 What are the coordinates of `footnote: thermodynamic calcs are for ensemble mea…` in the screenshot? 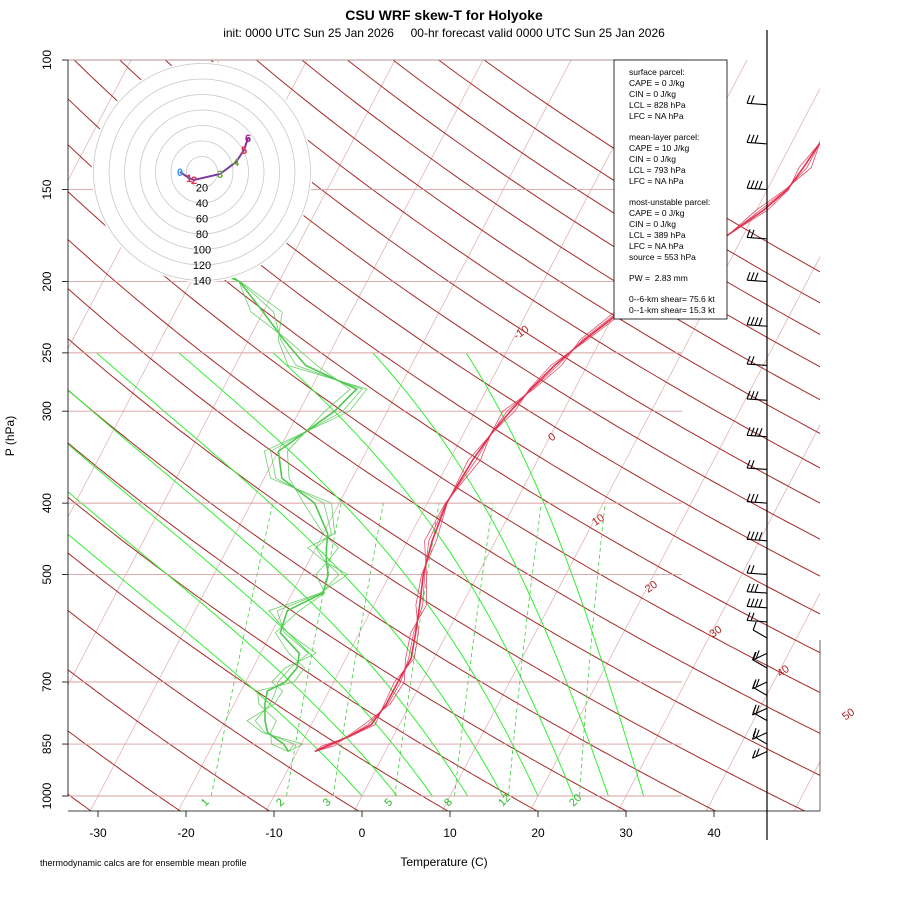 It's located at (143, 863).